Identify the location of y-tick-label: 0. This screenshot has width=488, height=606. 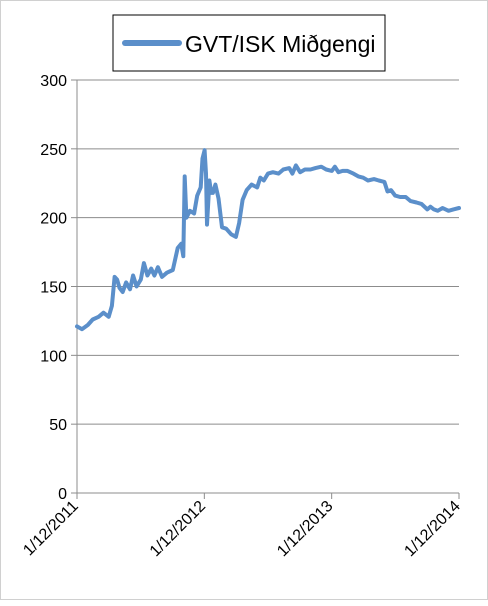
(62, 494).